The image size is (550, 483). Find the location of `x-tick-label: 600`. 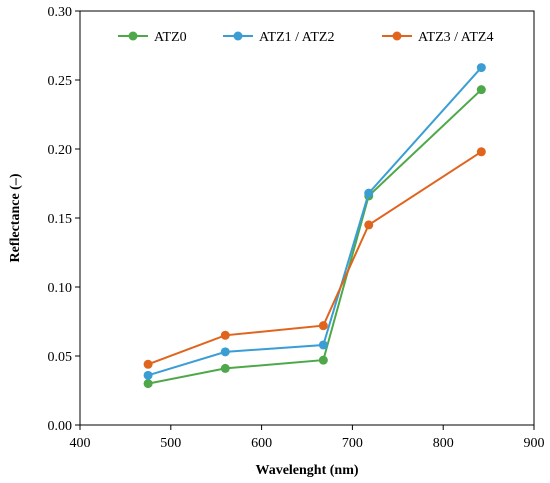

x-tick-label: 600 is located at coordinates (261, 443).